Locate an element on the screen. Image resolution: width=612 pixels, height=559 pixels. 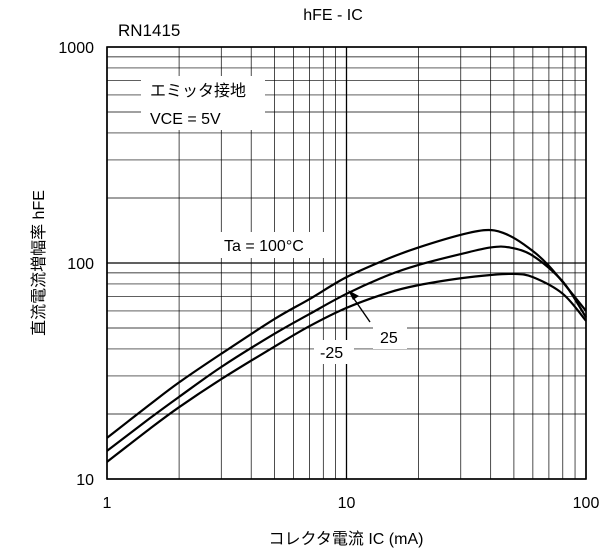
annotation-arrow-line is located at coordinates (361, 309).